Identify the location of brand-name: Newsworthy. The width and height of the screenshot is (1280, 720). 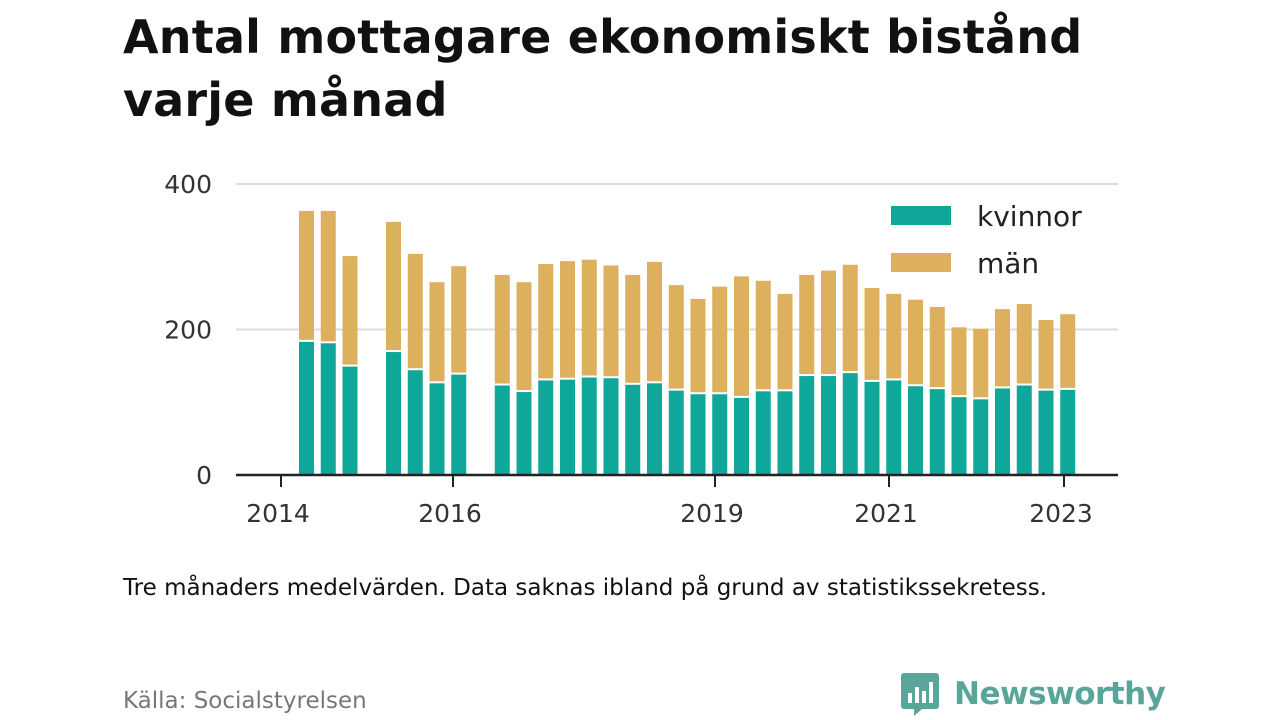
(1060, 694).